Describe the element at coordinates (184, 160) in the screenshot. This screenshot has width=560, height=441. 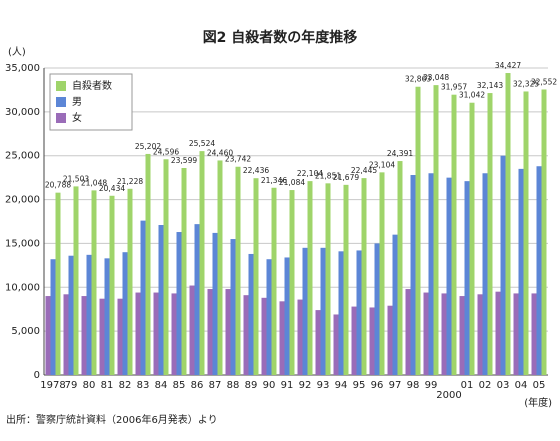
I see `data-label: 23,599` at that location.